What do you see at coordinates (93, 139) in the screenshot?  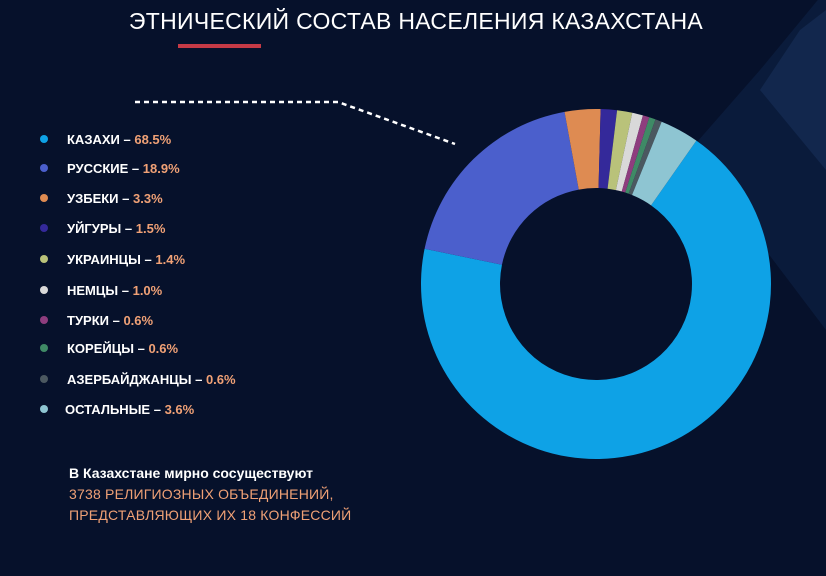 I see `legend-name: КАЗАХИ` at bounding box center [93, 139].